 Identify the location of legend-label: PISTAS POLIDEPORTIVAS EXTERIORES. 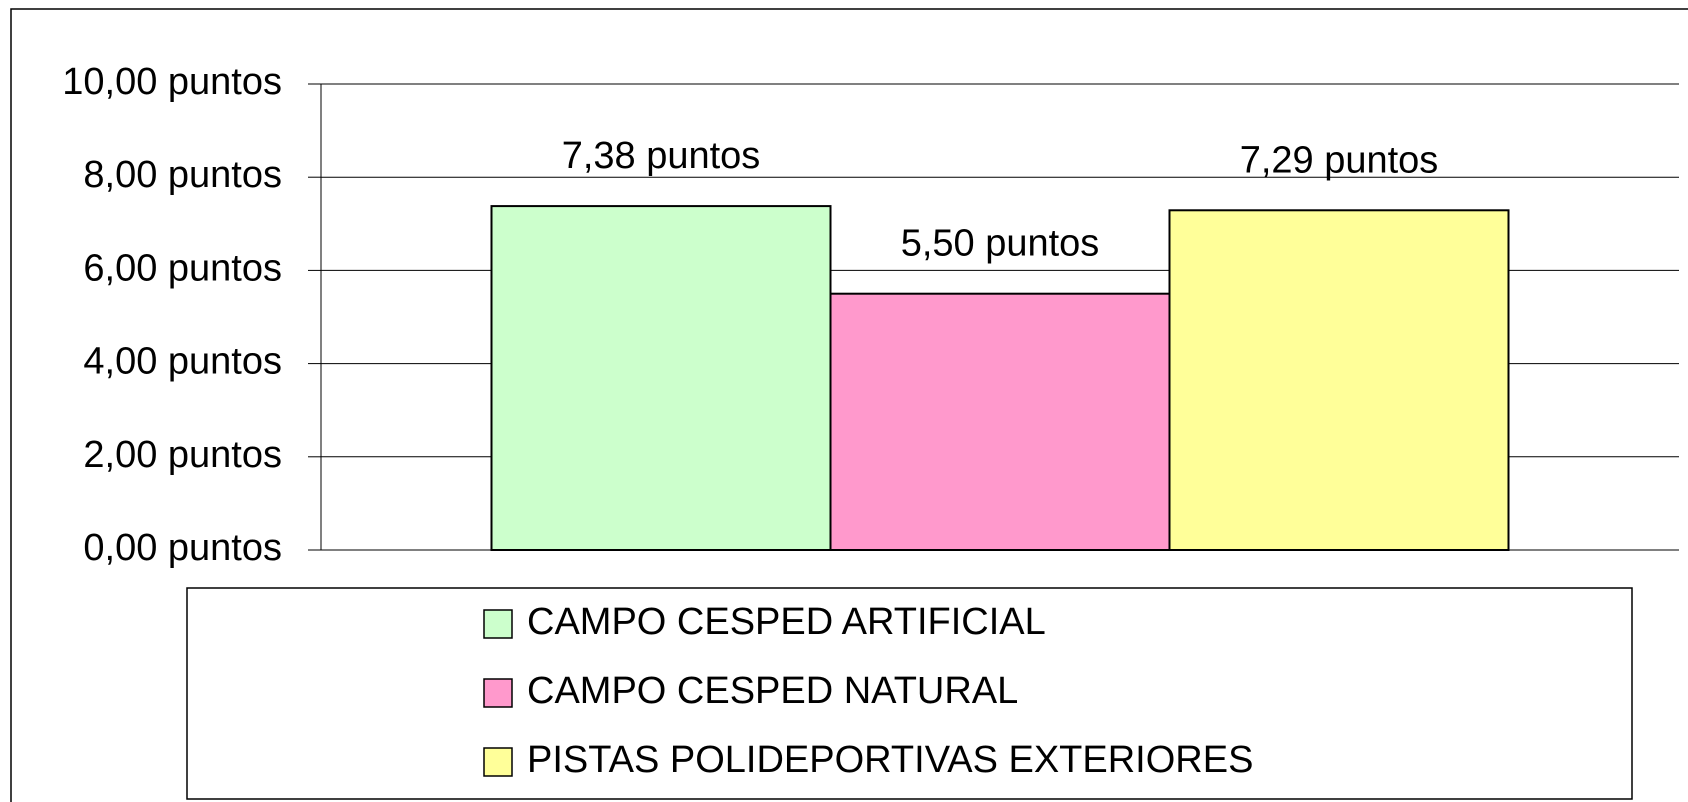
(890, 760).